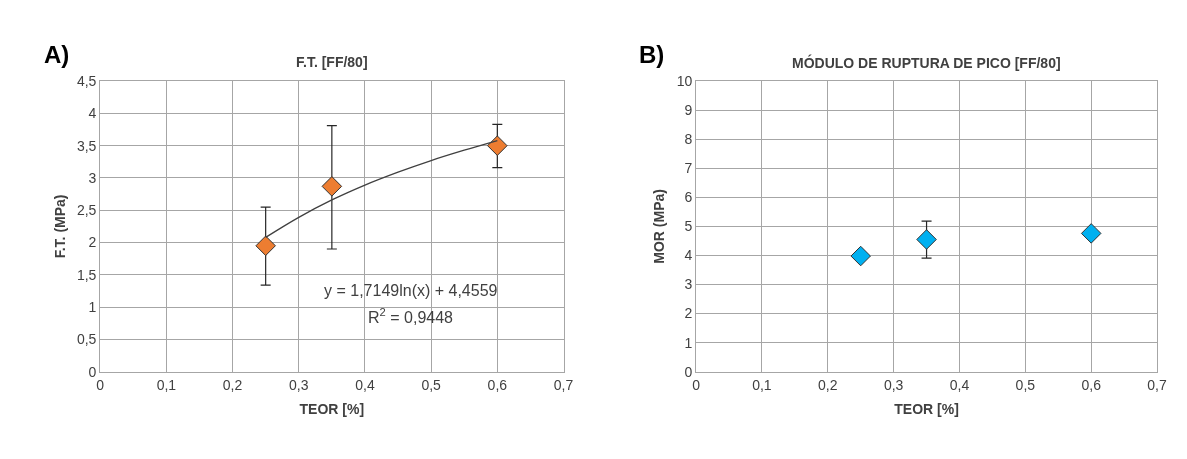  I want to click on y-tick-label: 6, so click(688, 197).